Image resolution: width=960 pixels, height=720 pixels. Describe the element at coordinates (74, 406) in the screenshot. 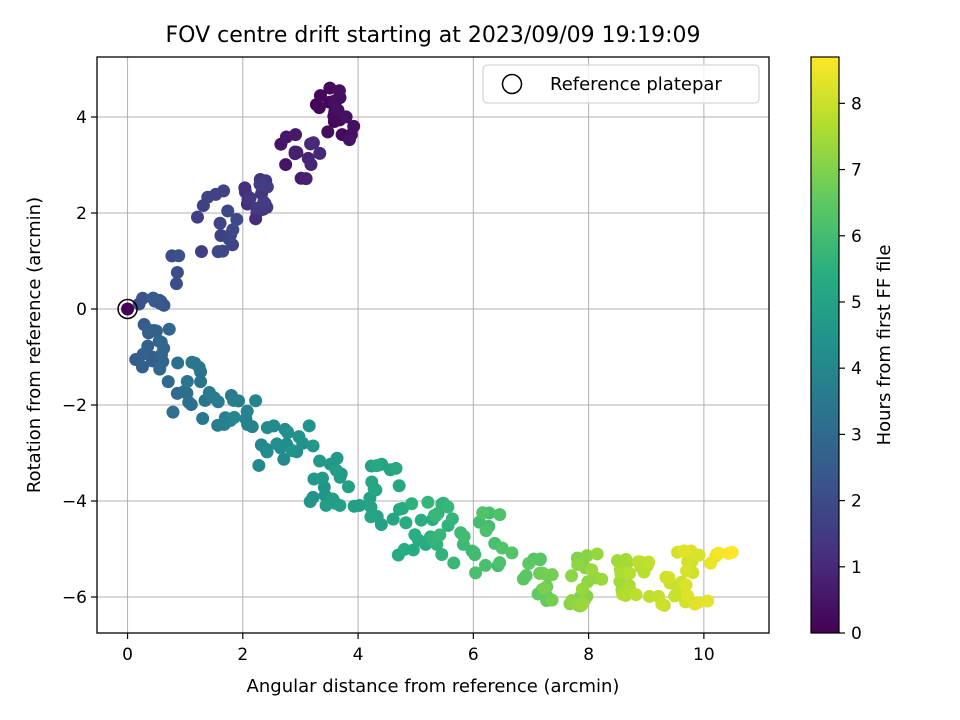

I see `y-tick-label: −2` at that location.